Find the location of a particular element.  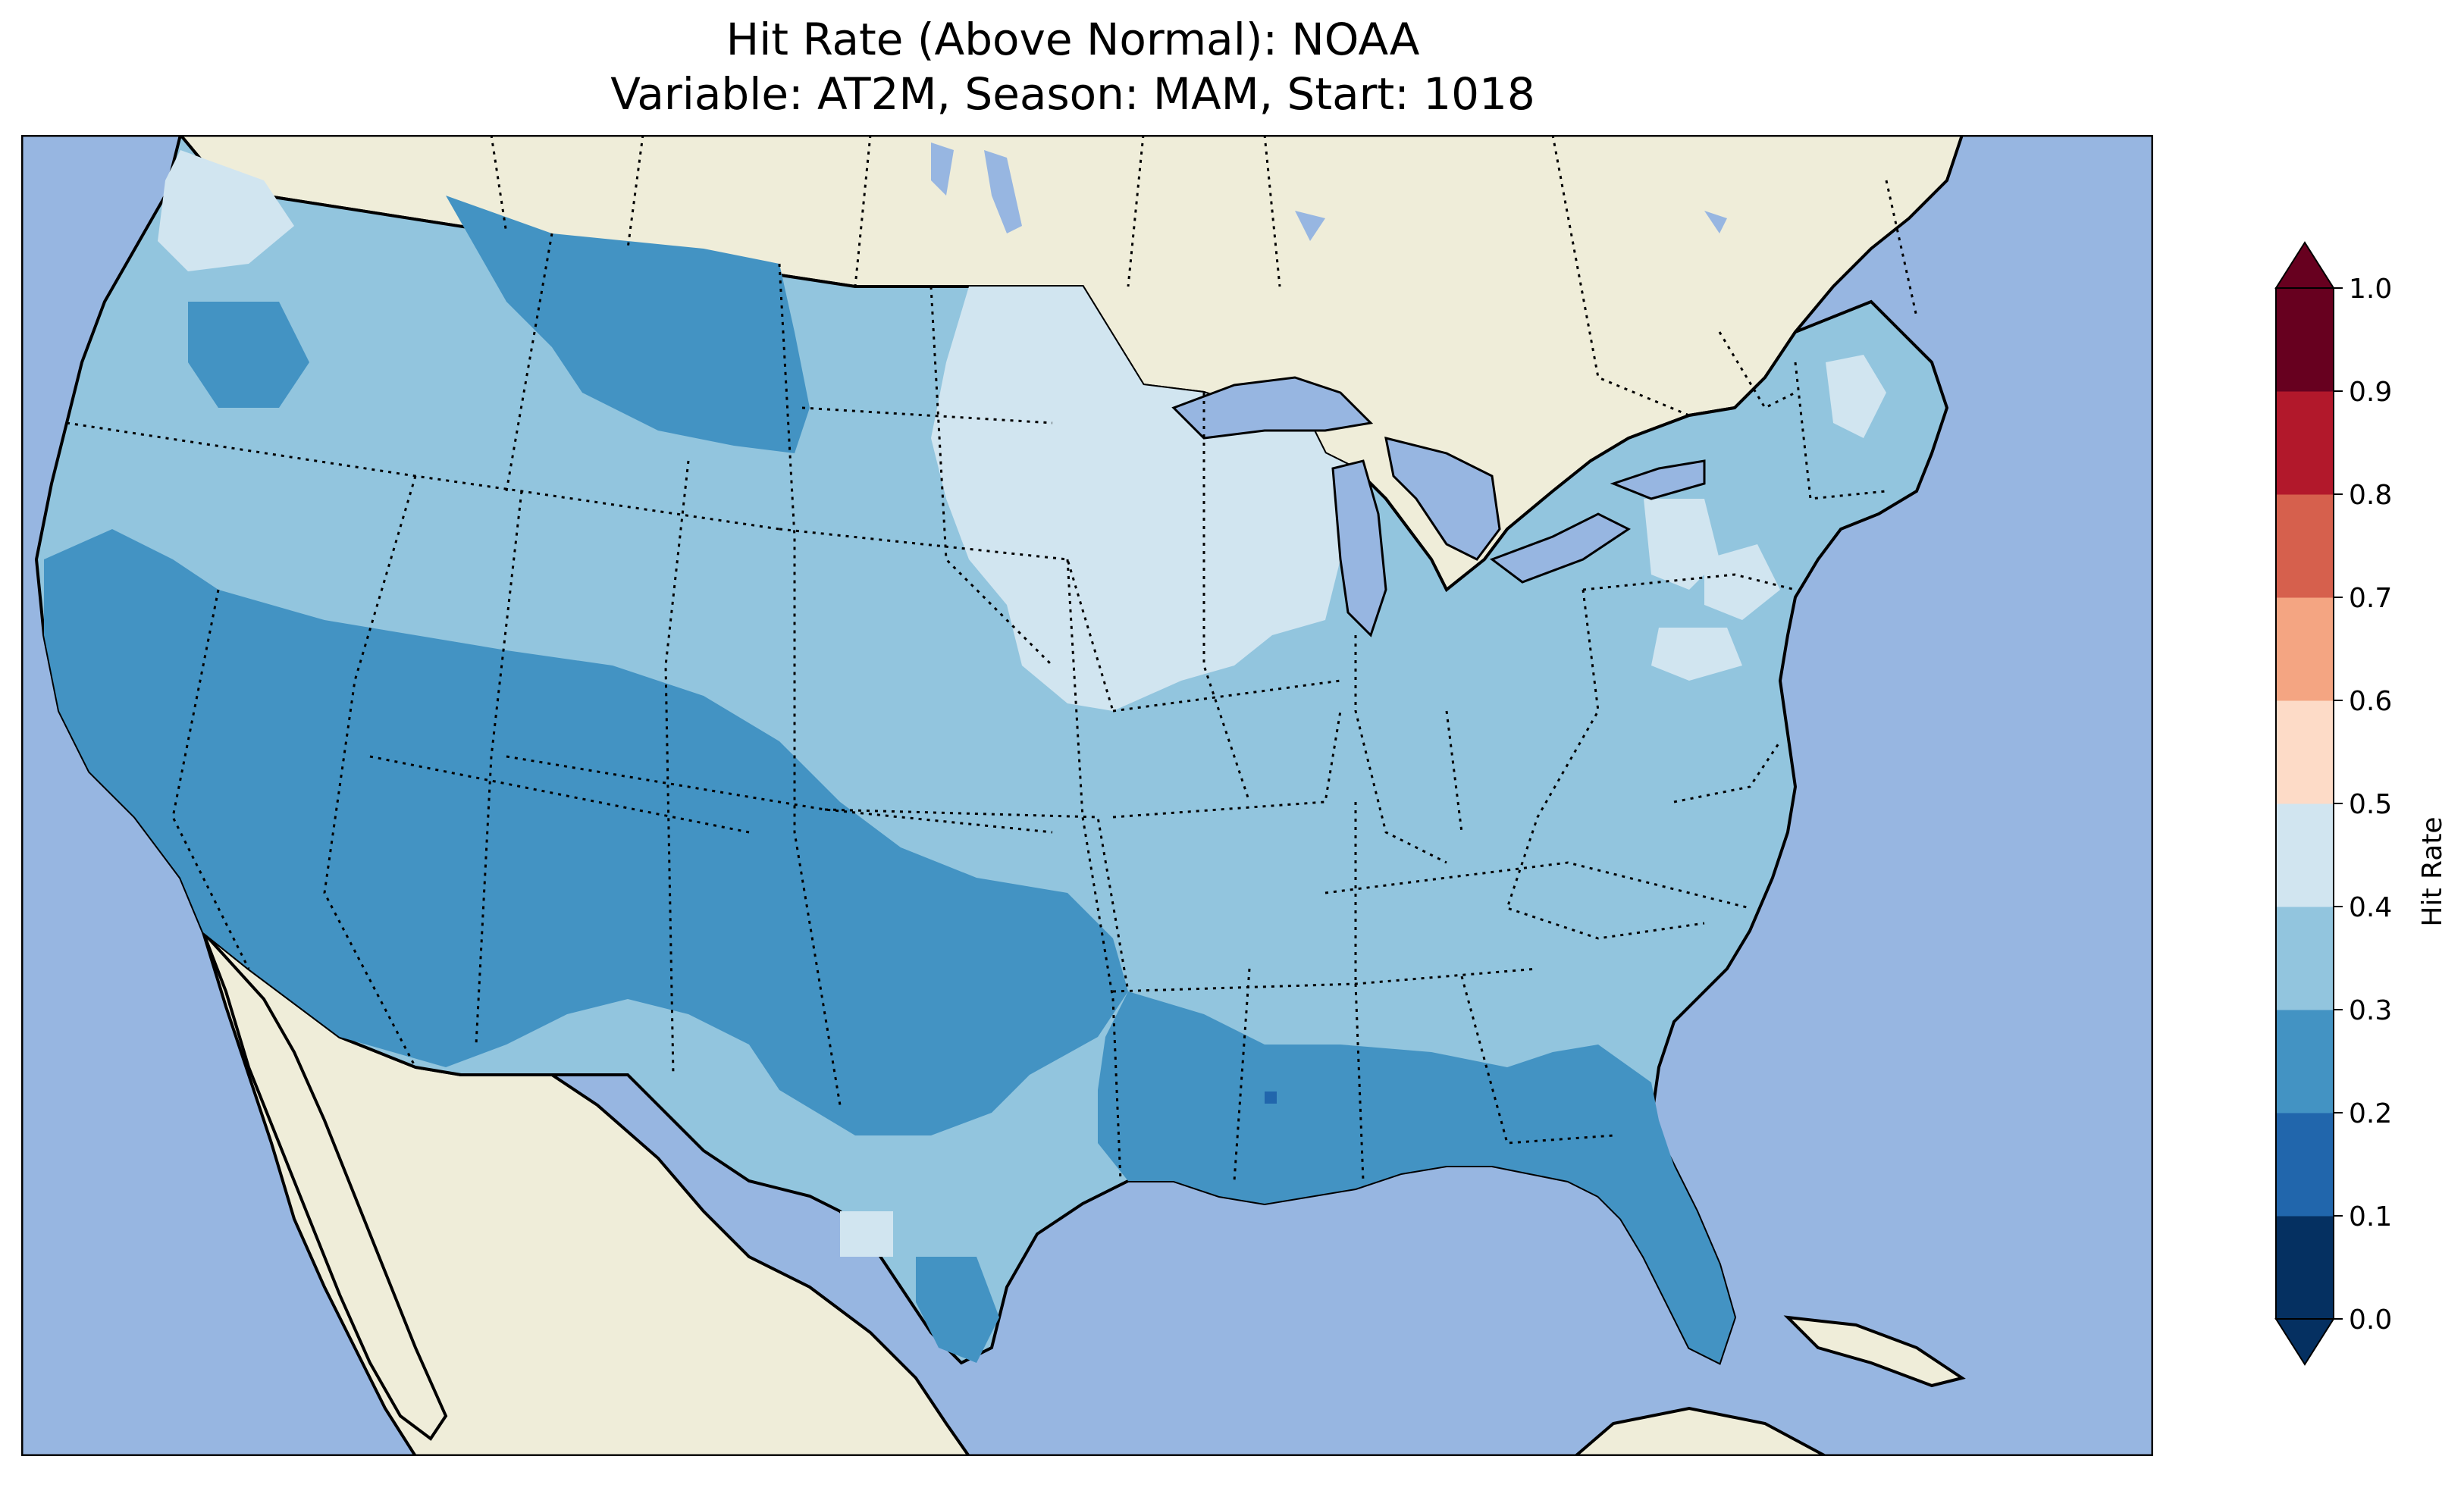

colorbar-tick-label: 0.7 is located at coordinates (2370, 598).